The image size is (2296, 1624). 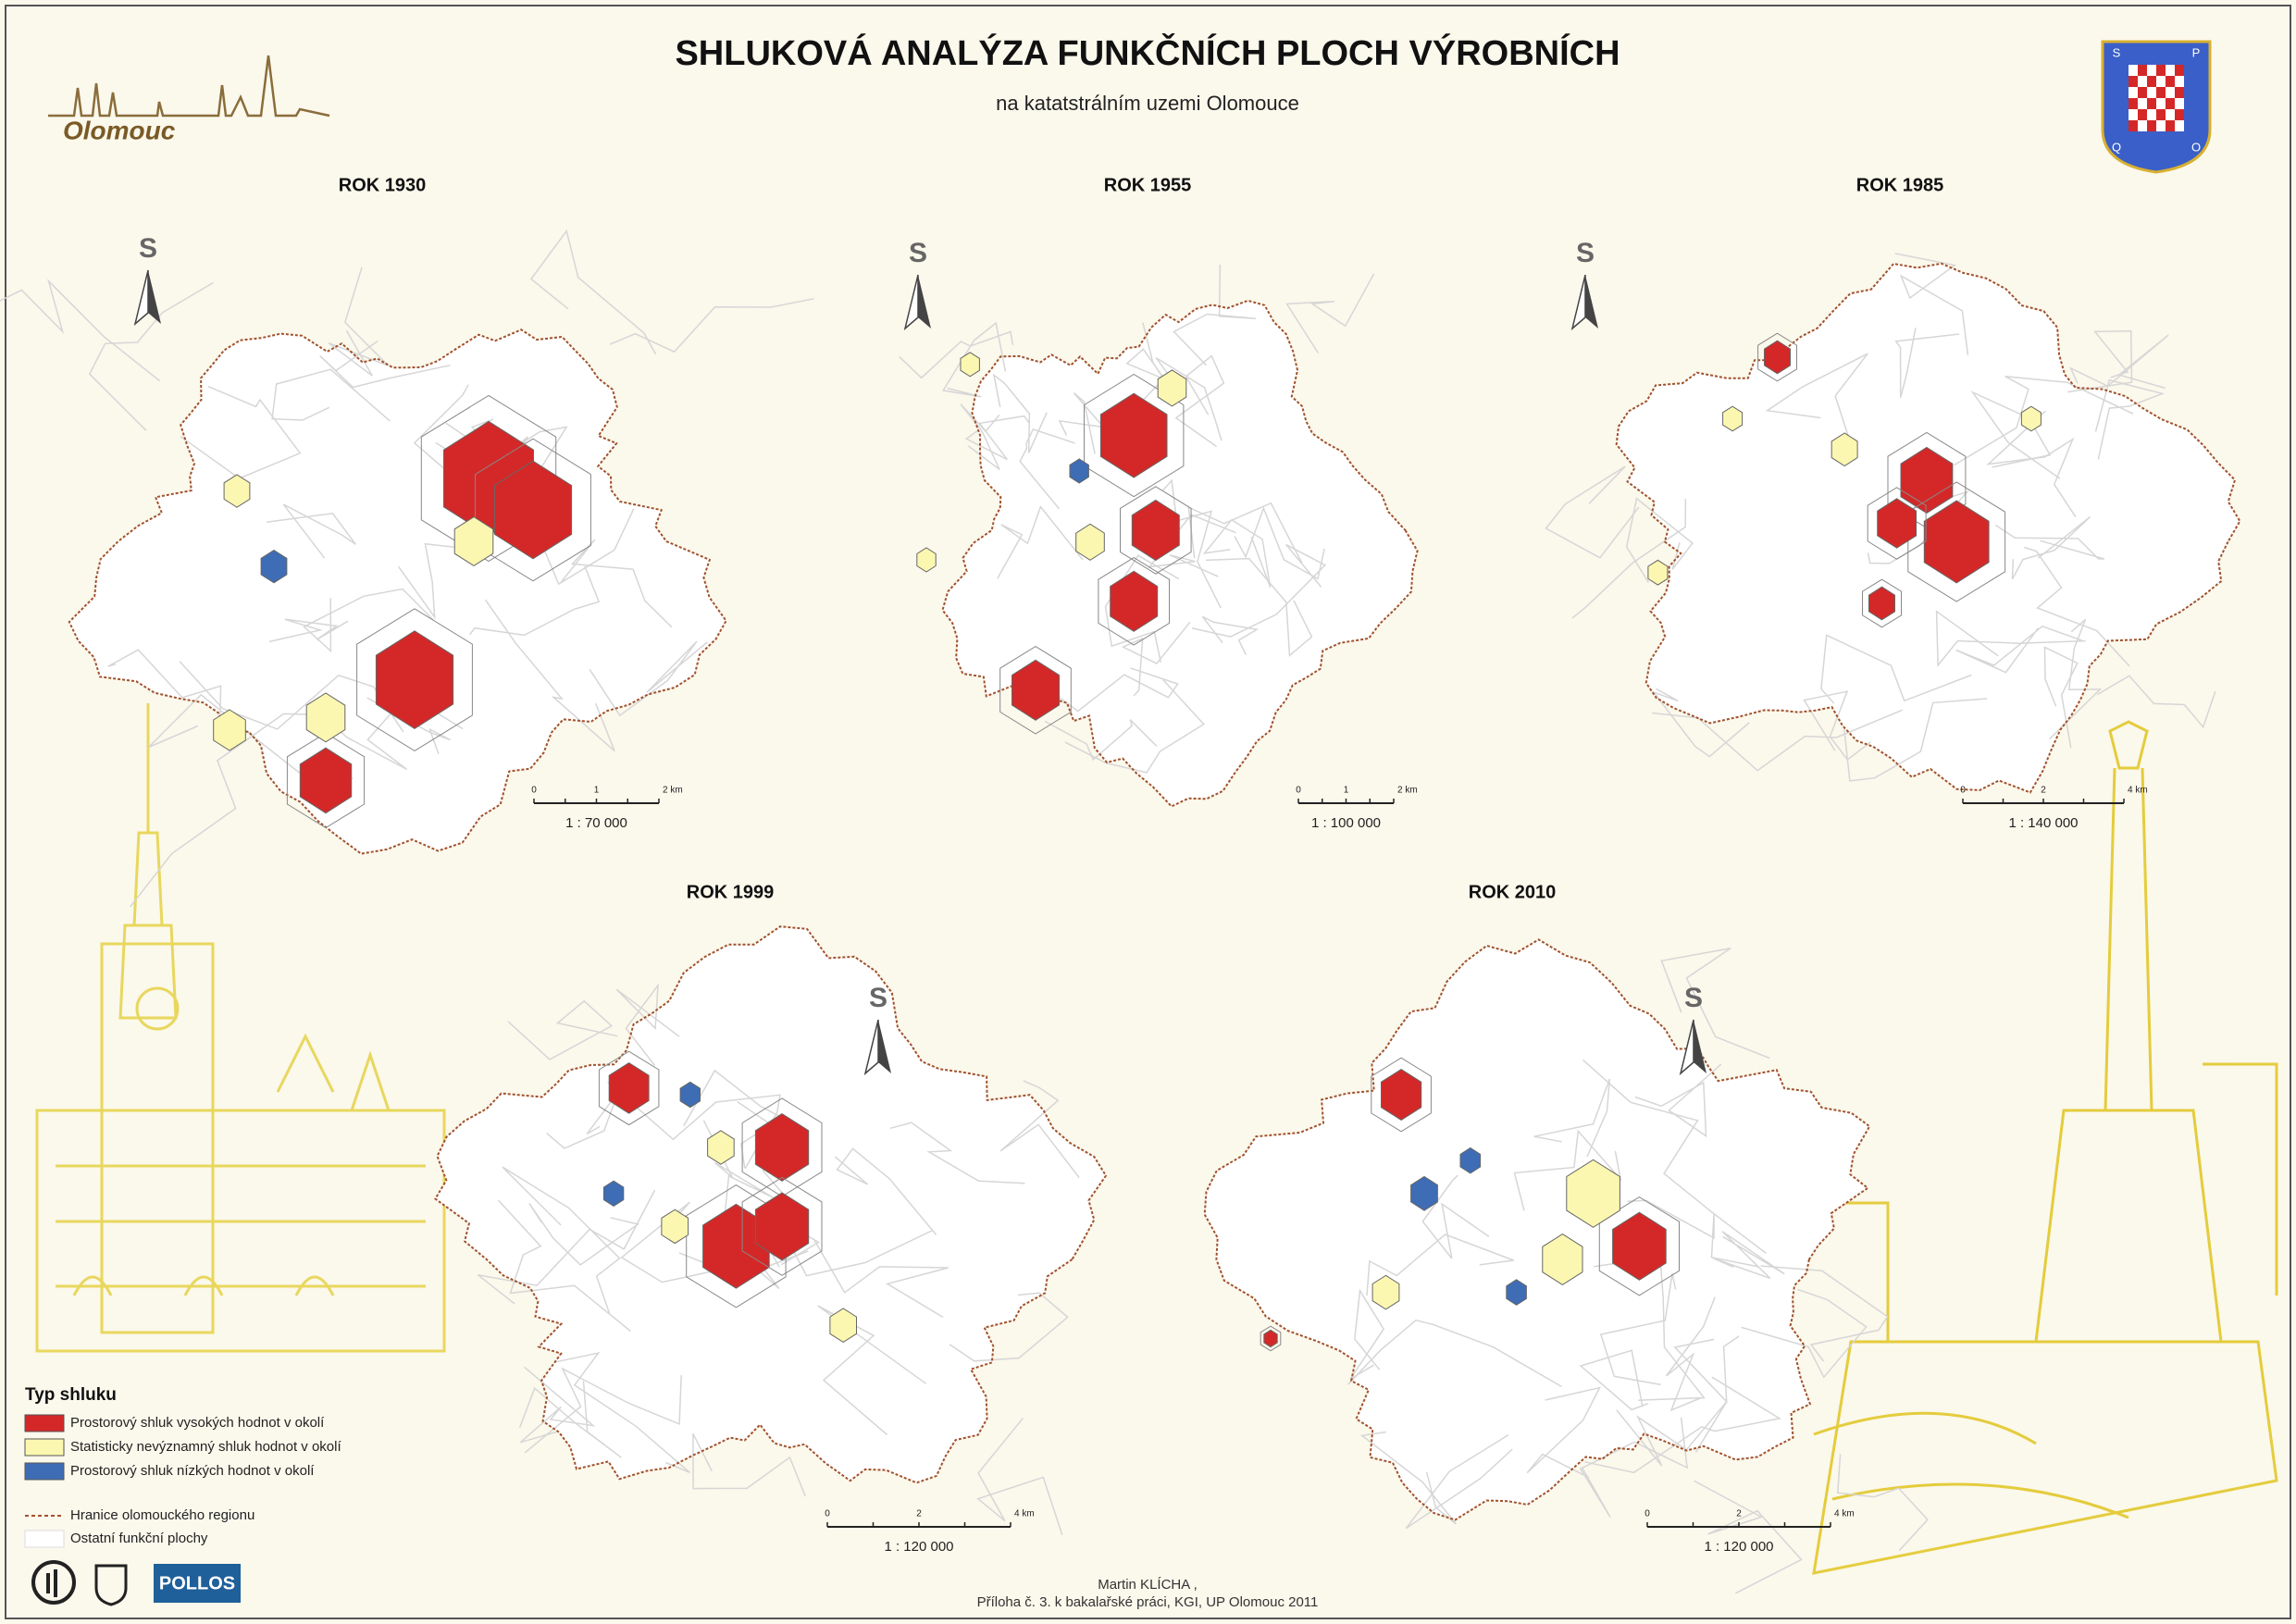 What do you see at coordinates (614, 1193) in the screenshot?
I see `cluster-low` at bounding box center [614, 1193].